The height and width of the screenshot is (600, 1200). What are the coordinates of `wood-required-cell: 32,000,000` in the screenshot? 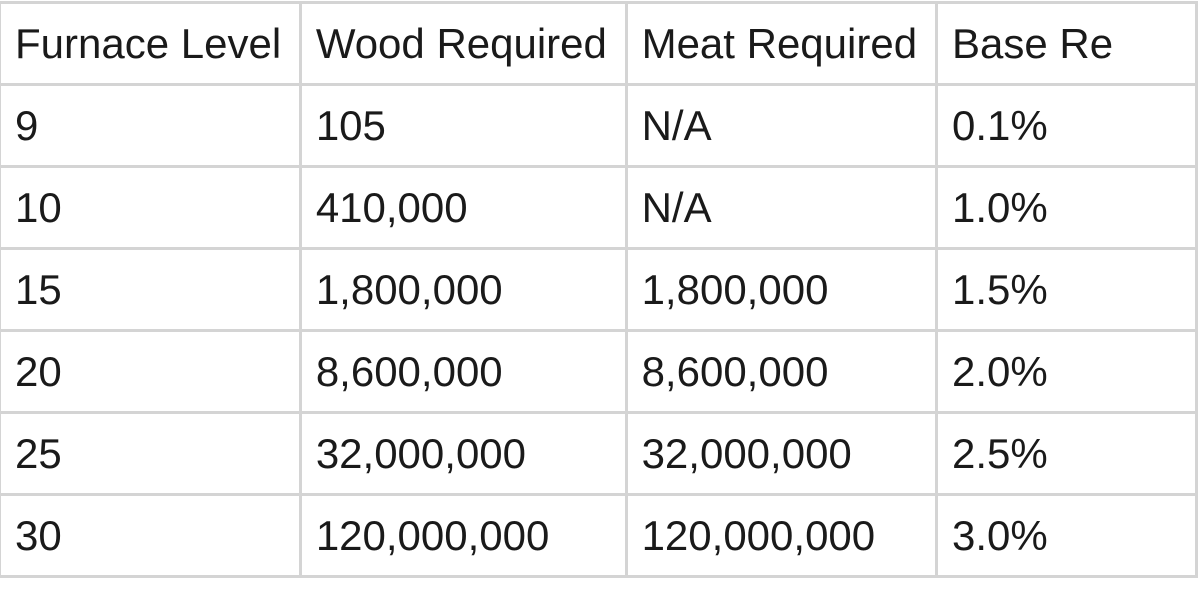 It's located at (463, 453).